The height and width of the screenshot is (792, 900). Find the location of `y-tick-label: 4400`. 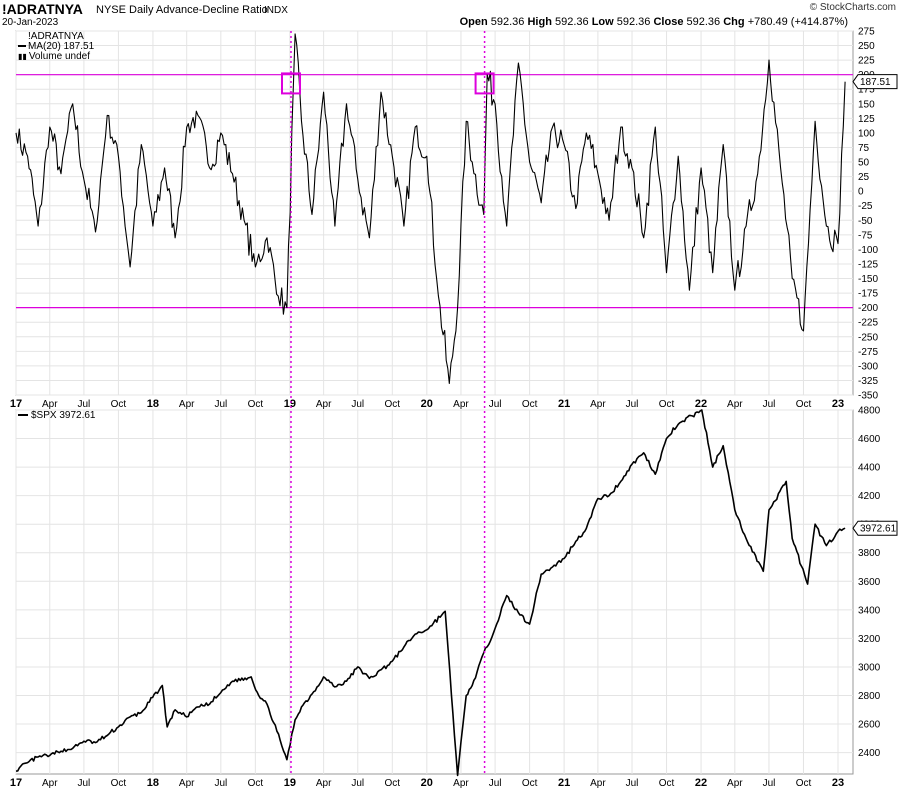

y-tick-label: 4400 is located at coordinates (869, 468).